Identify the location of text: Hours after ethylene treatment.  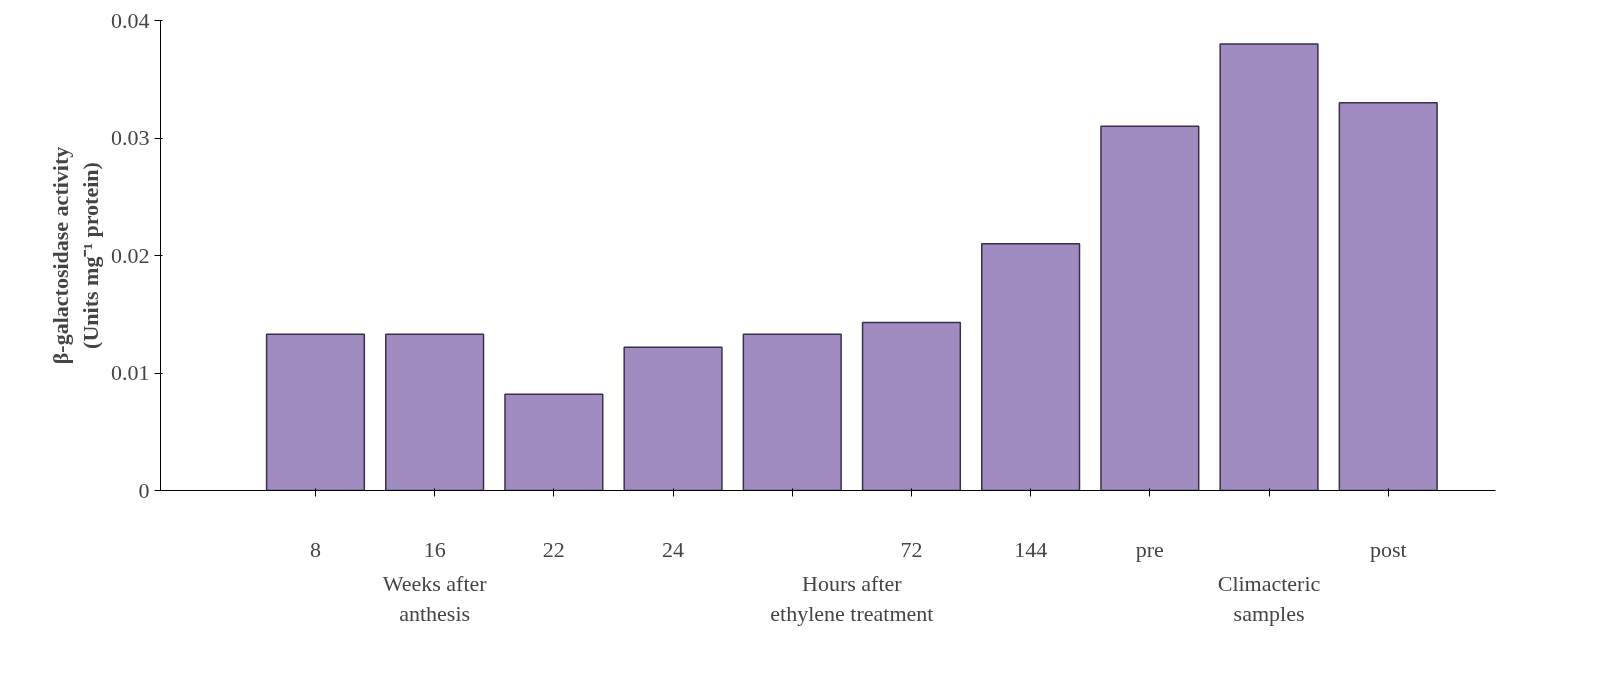
(852, 598).